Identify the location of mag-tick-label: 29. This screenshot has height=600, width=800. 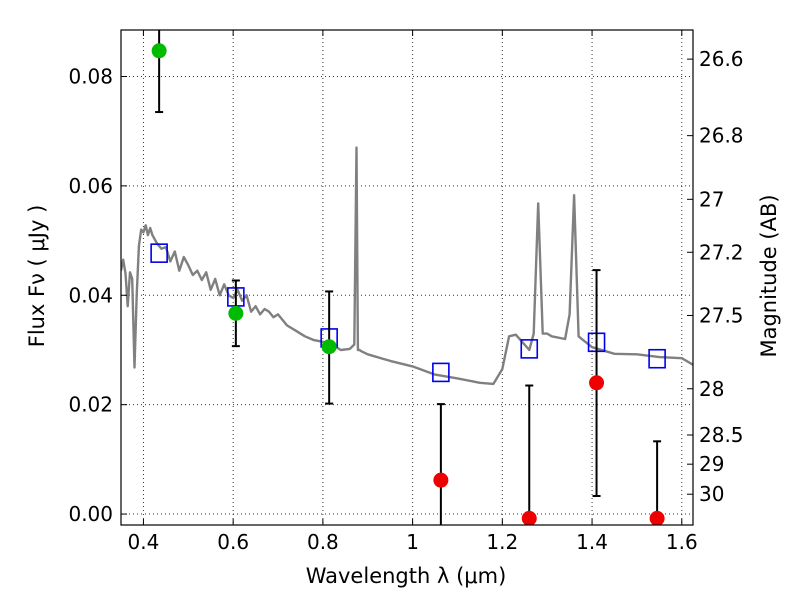
(711, 464).